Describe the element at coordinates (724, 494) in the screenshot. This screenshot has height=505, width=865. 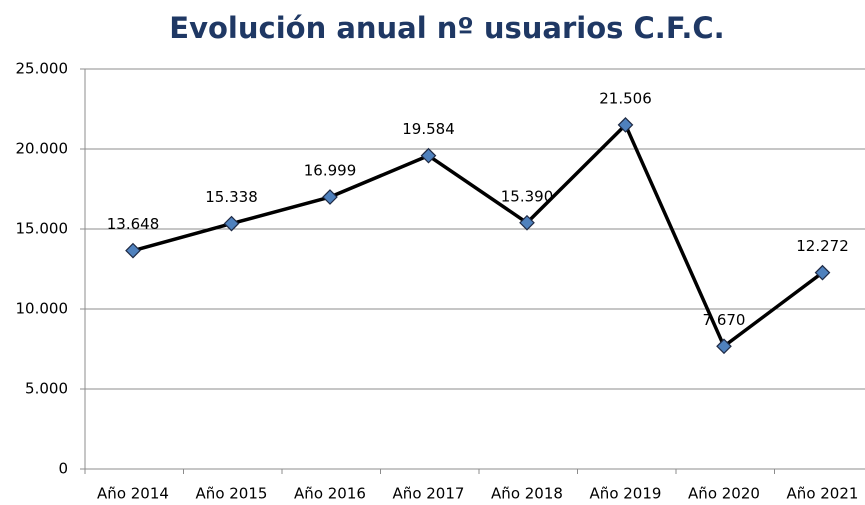
I see `x-tick-label: Año 2020` at that location.